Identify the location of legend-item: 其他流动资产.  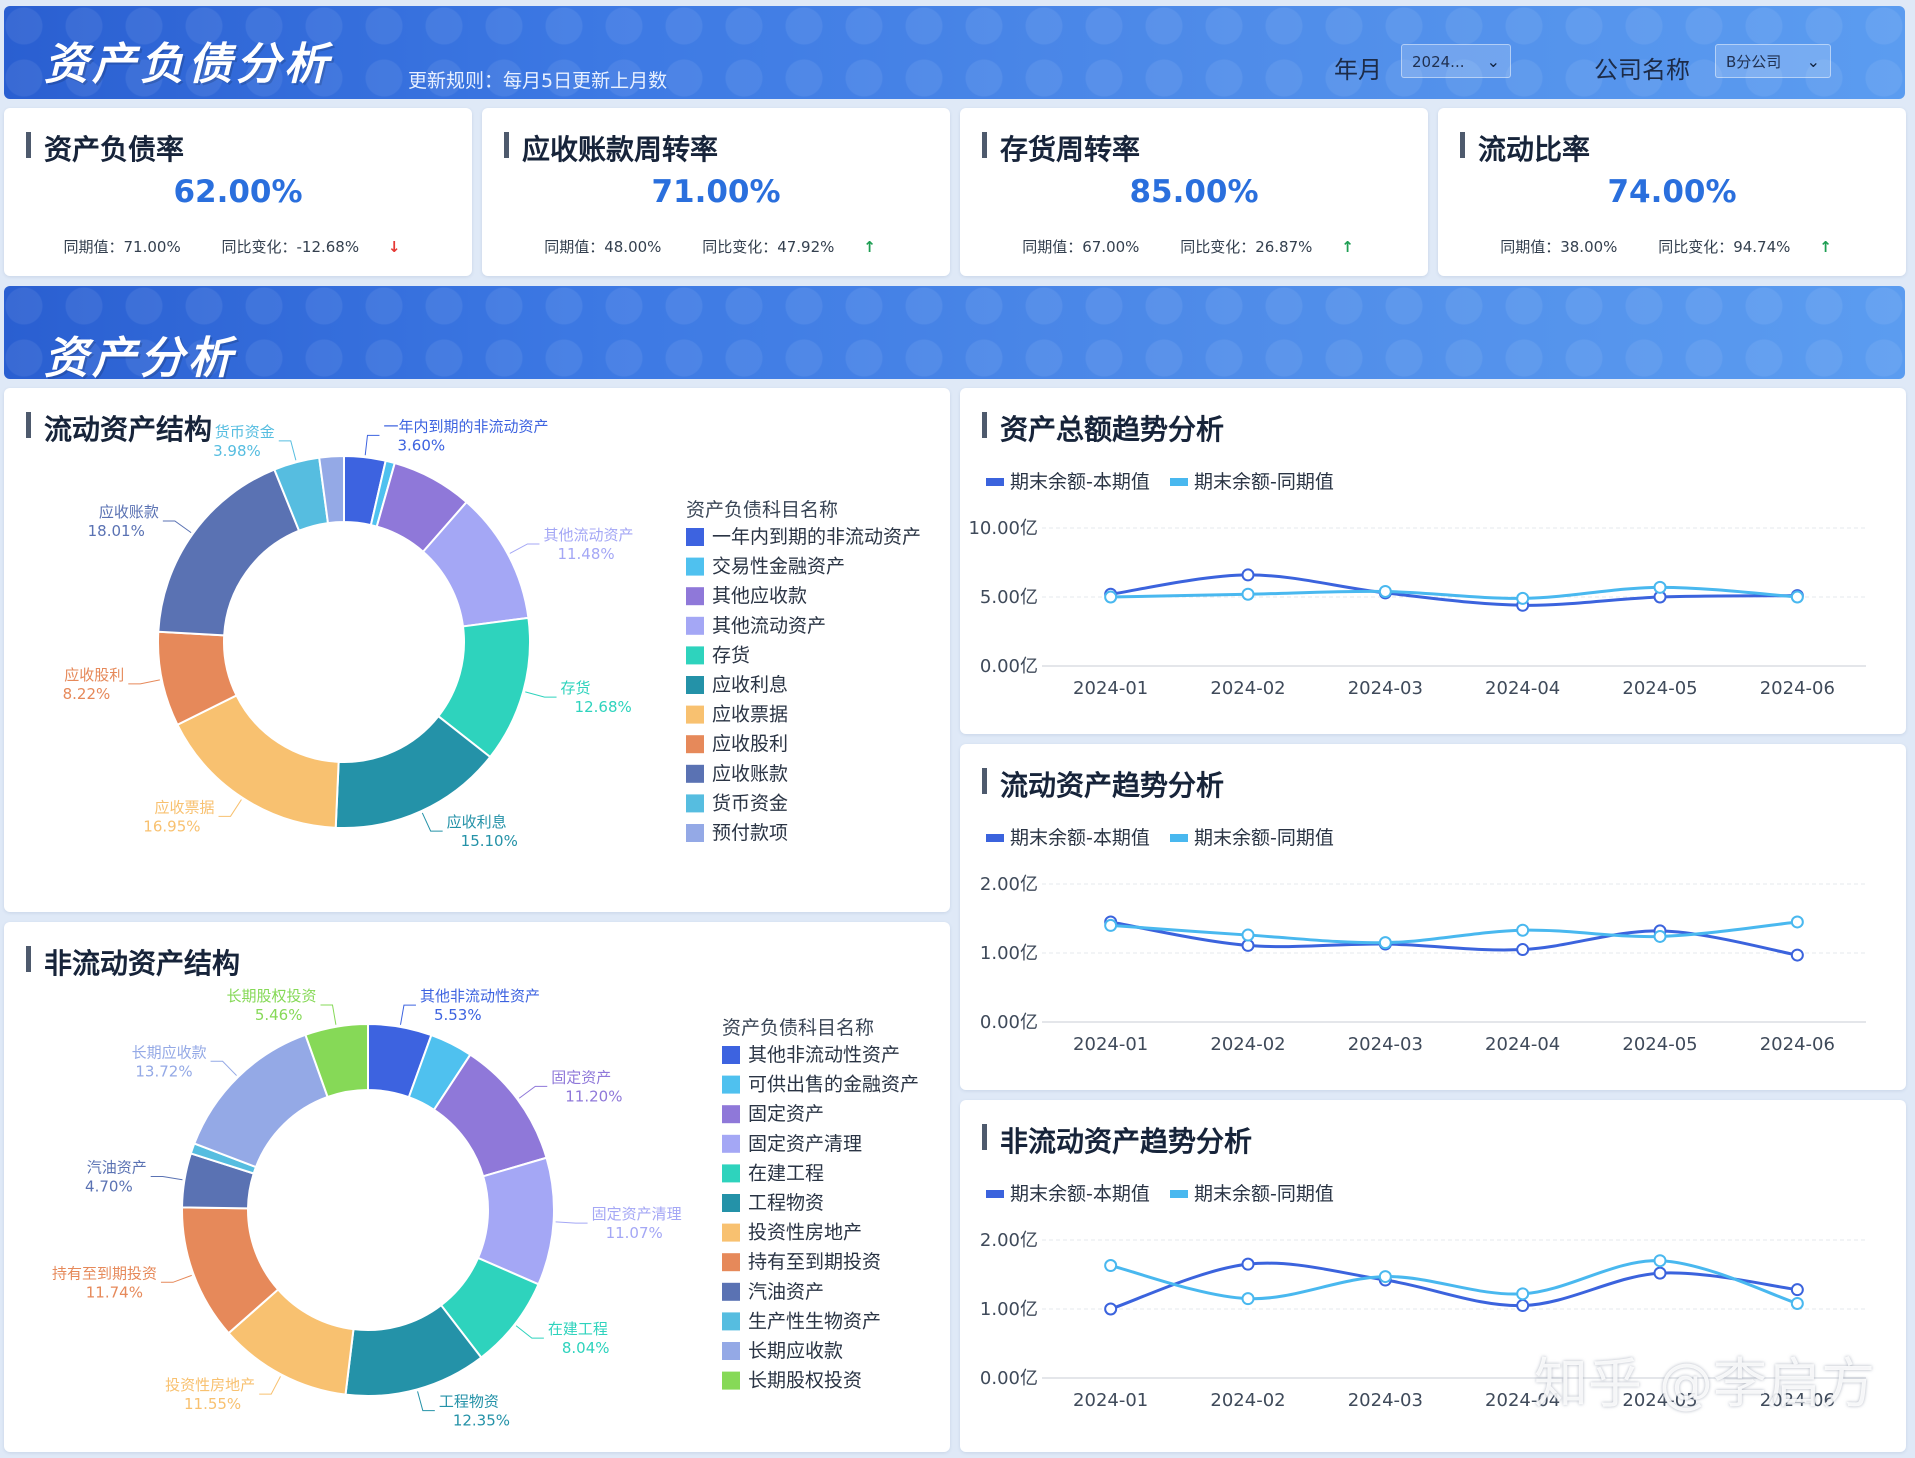
(769, 626).